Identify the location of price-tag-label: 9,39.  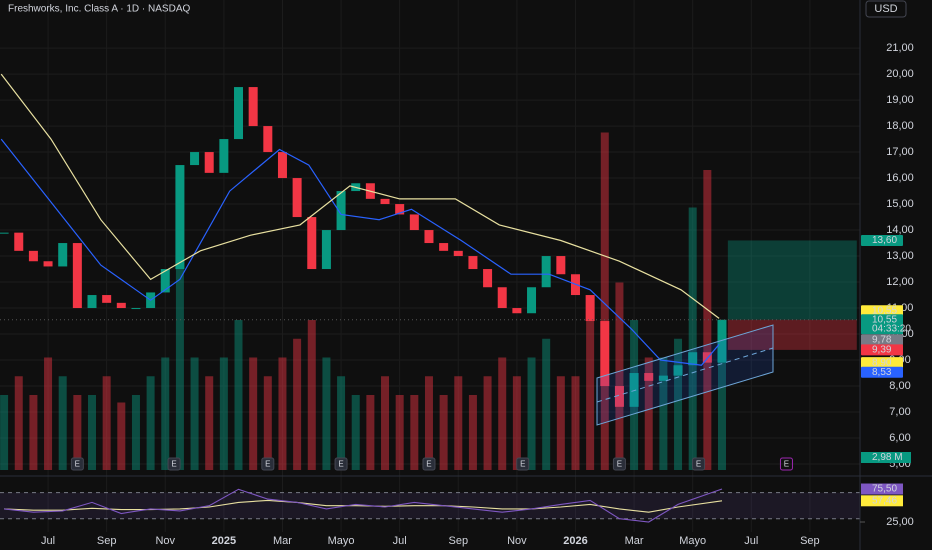
(882, 350).